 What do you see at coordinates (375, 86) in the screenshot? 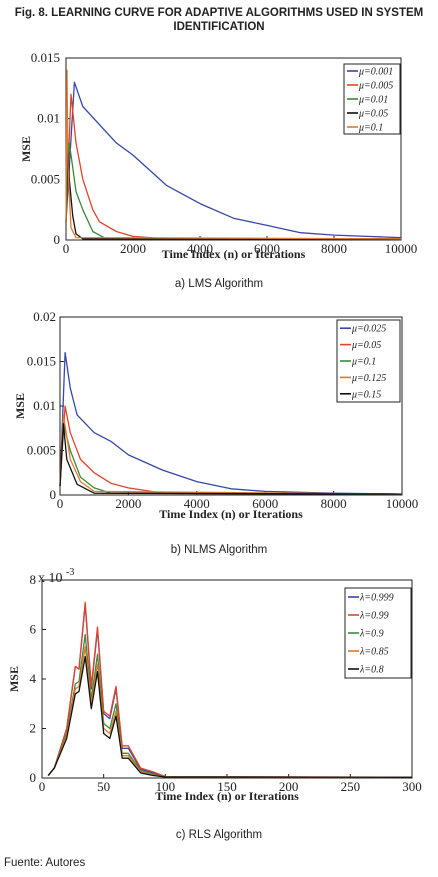
I see `legend-label: μ=0.005` at bounding box center [375, 86].